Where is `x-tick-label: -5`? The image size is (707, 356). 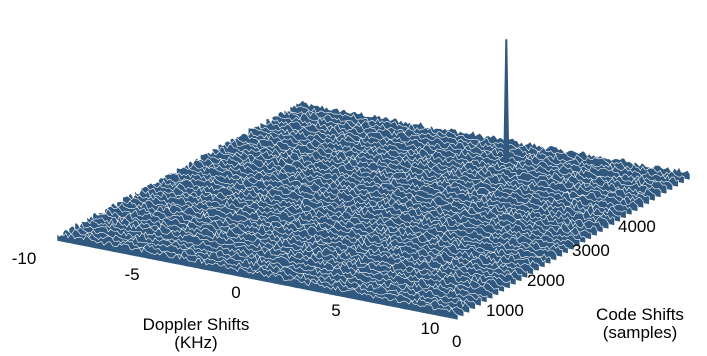
x-tick-label: -5 is located at coordinates (131, 274).